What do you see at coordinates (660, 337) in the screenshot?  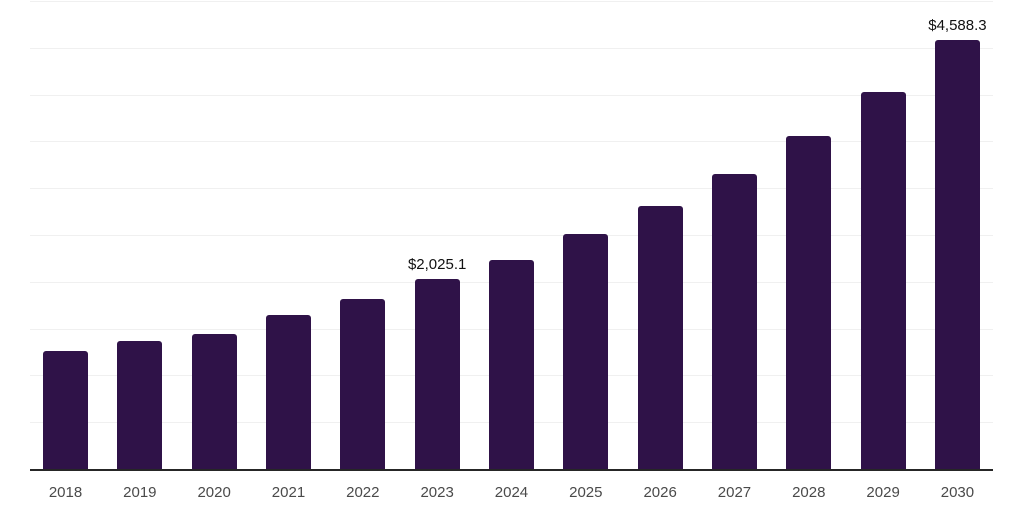 I see `bar-2026` at bounding box center [660, 337].